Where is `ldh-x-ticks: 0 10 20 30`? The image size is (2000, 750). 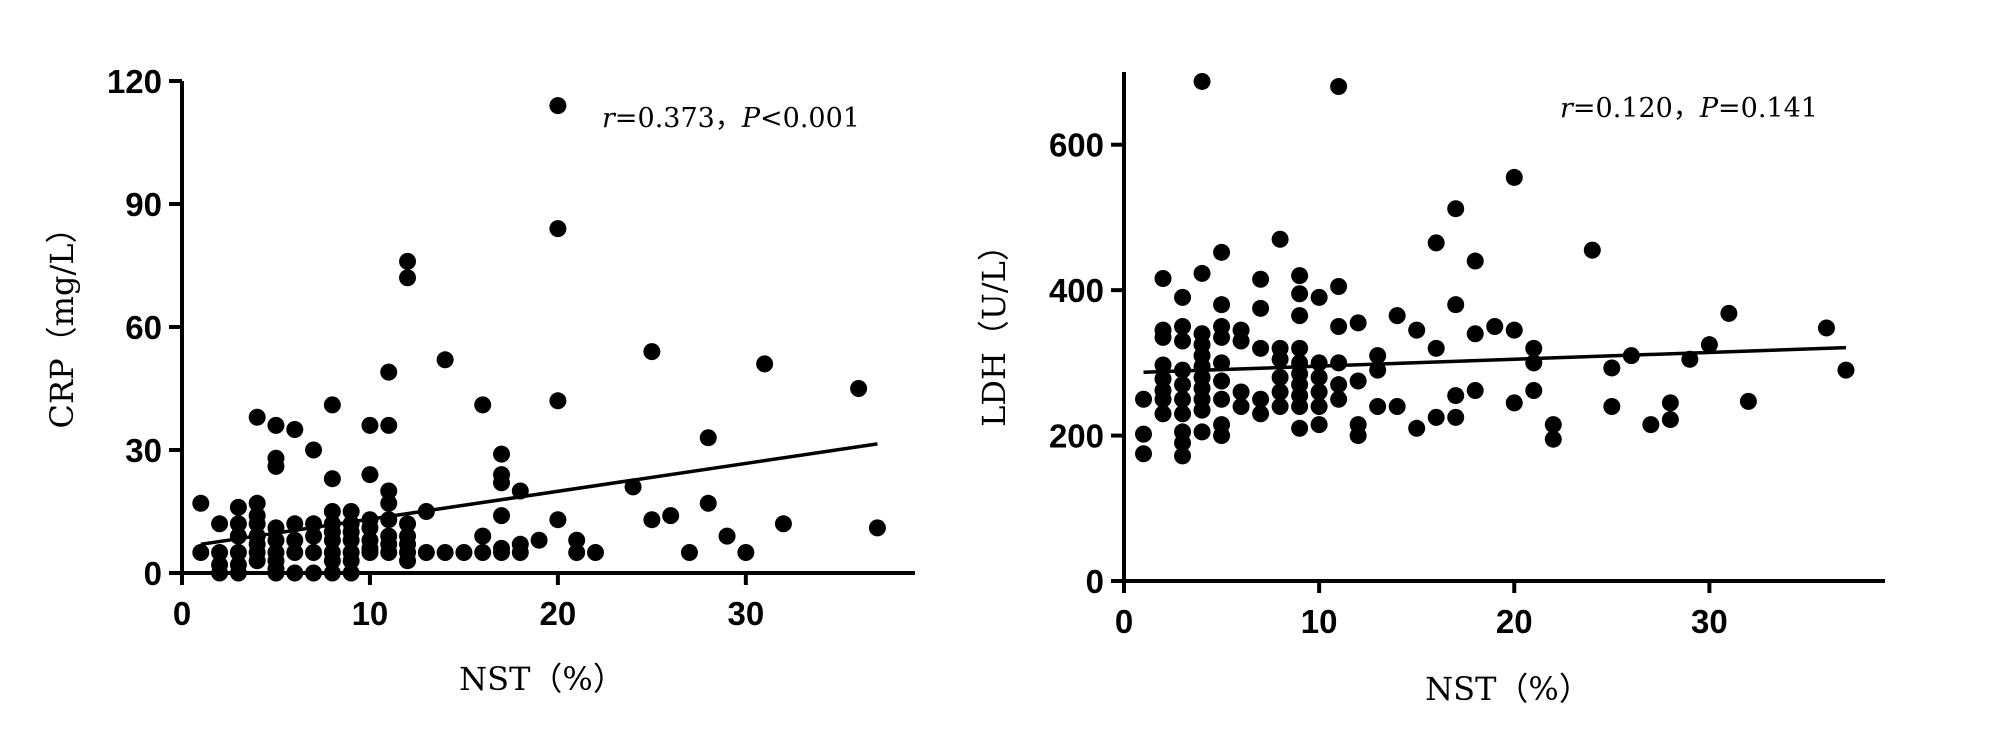 ldh-x-ticks: 0 10 20 30 is located at coordinates (1421, 610).